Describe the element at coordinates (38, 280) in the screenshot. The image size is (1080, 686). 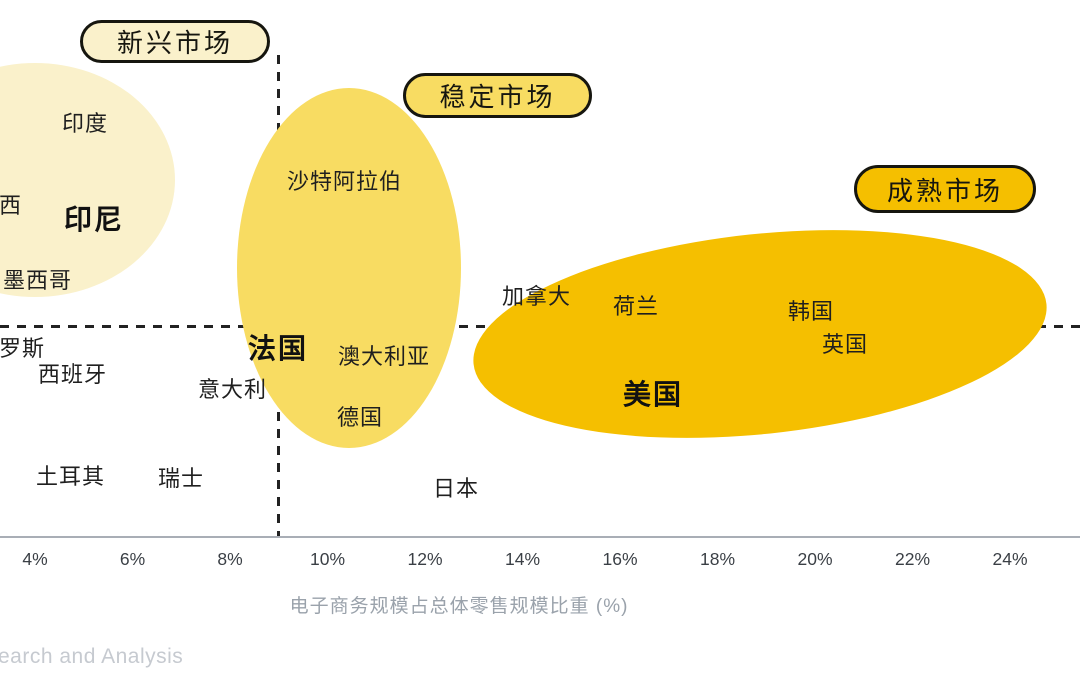
I see `country-label: 墨西哥` at that location.